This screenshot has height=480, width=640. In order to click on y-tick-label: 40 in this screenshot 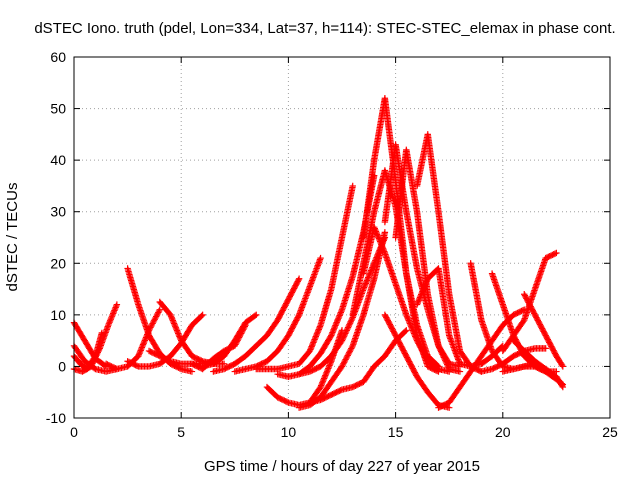, I will do `click(58, 160)`.